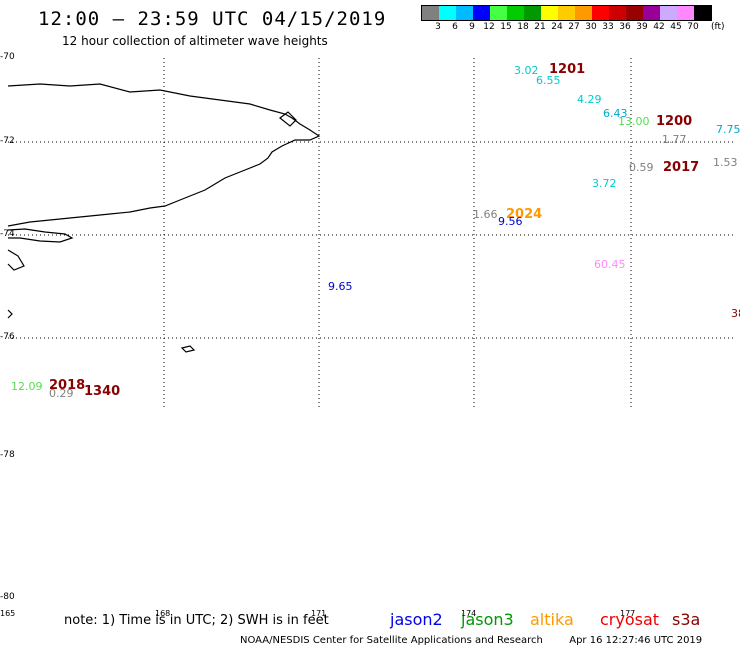  Describe the element at coordinates (634, 121) in the screenshot. I see `wave-height-value: 13.00` at that location.